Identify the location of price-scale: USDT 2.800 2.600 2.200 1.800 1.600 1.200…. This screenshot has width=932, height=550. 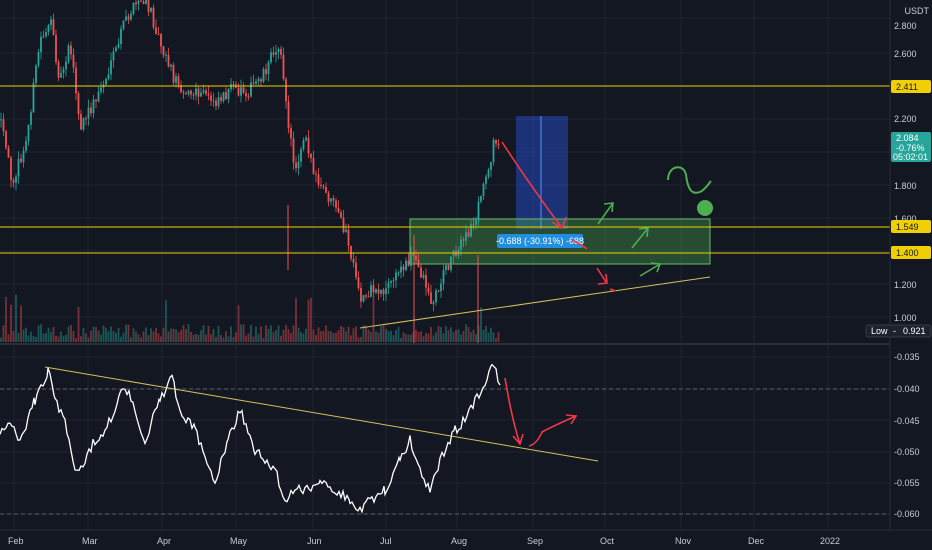
(898, 265).